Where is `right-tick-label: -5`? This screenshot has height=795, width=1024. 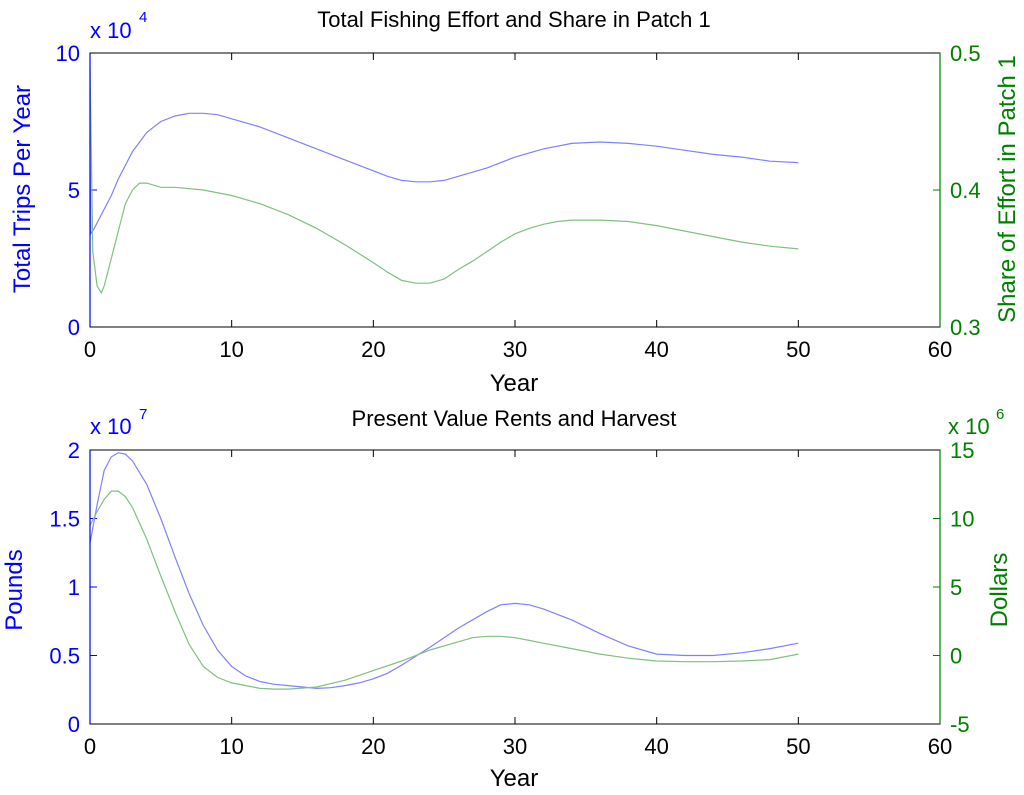 right-tick-label: -5 is located at coordinates (960, 724).